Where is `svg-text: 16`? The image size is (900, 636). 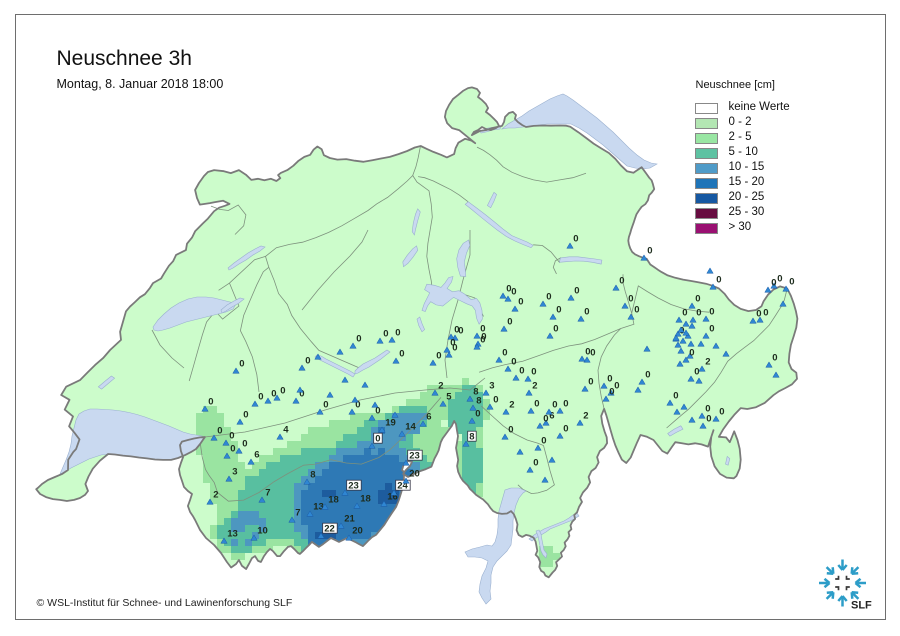 svg-text: 16 is located at coordinates (392, 496).